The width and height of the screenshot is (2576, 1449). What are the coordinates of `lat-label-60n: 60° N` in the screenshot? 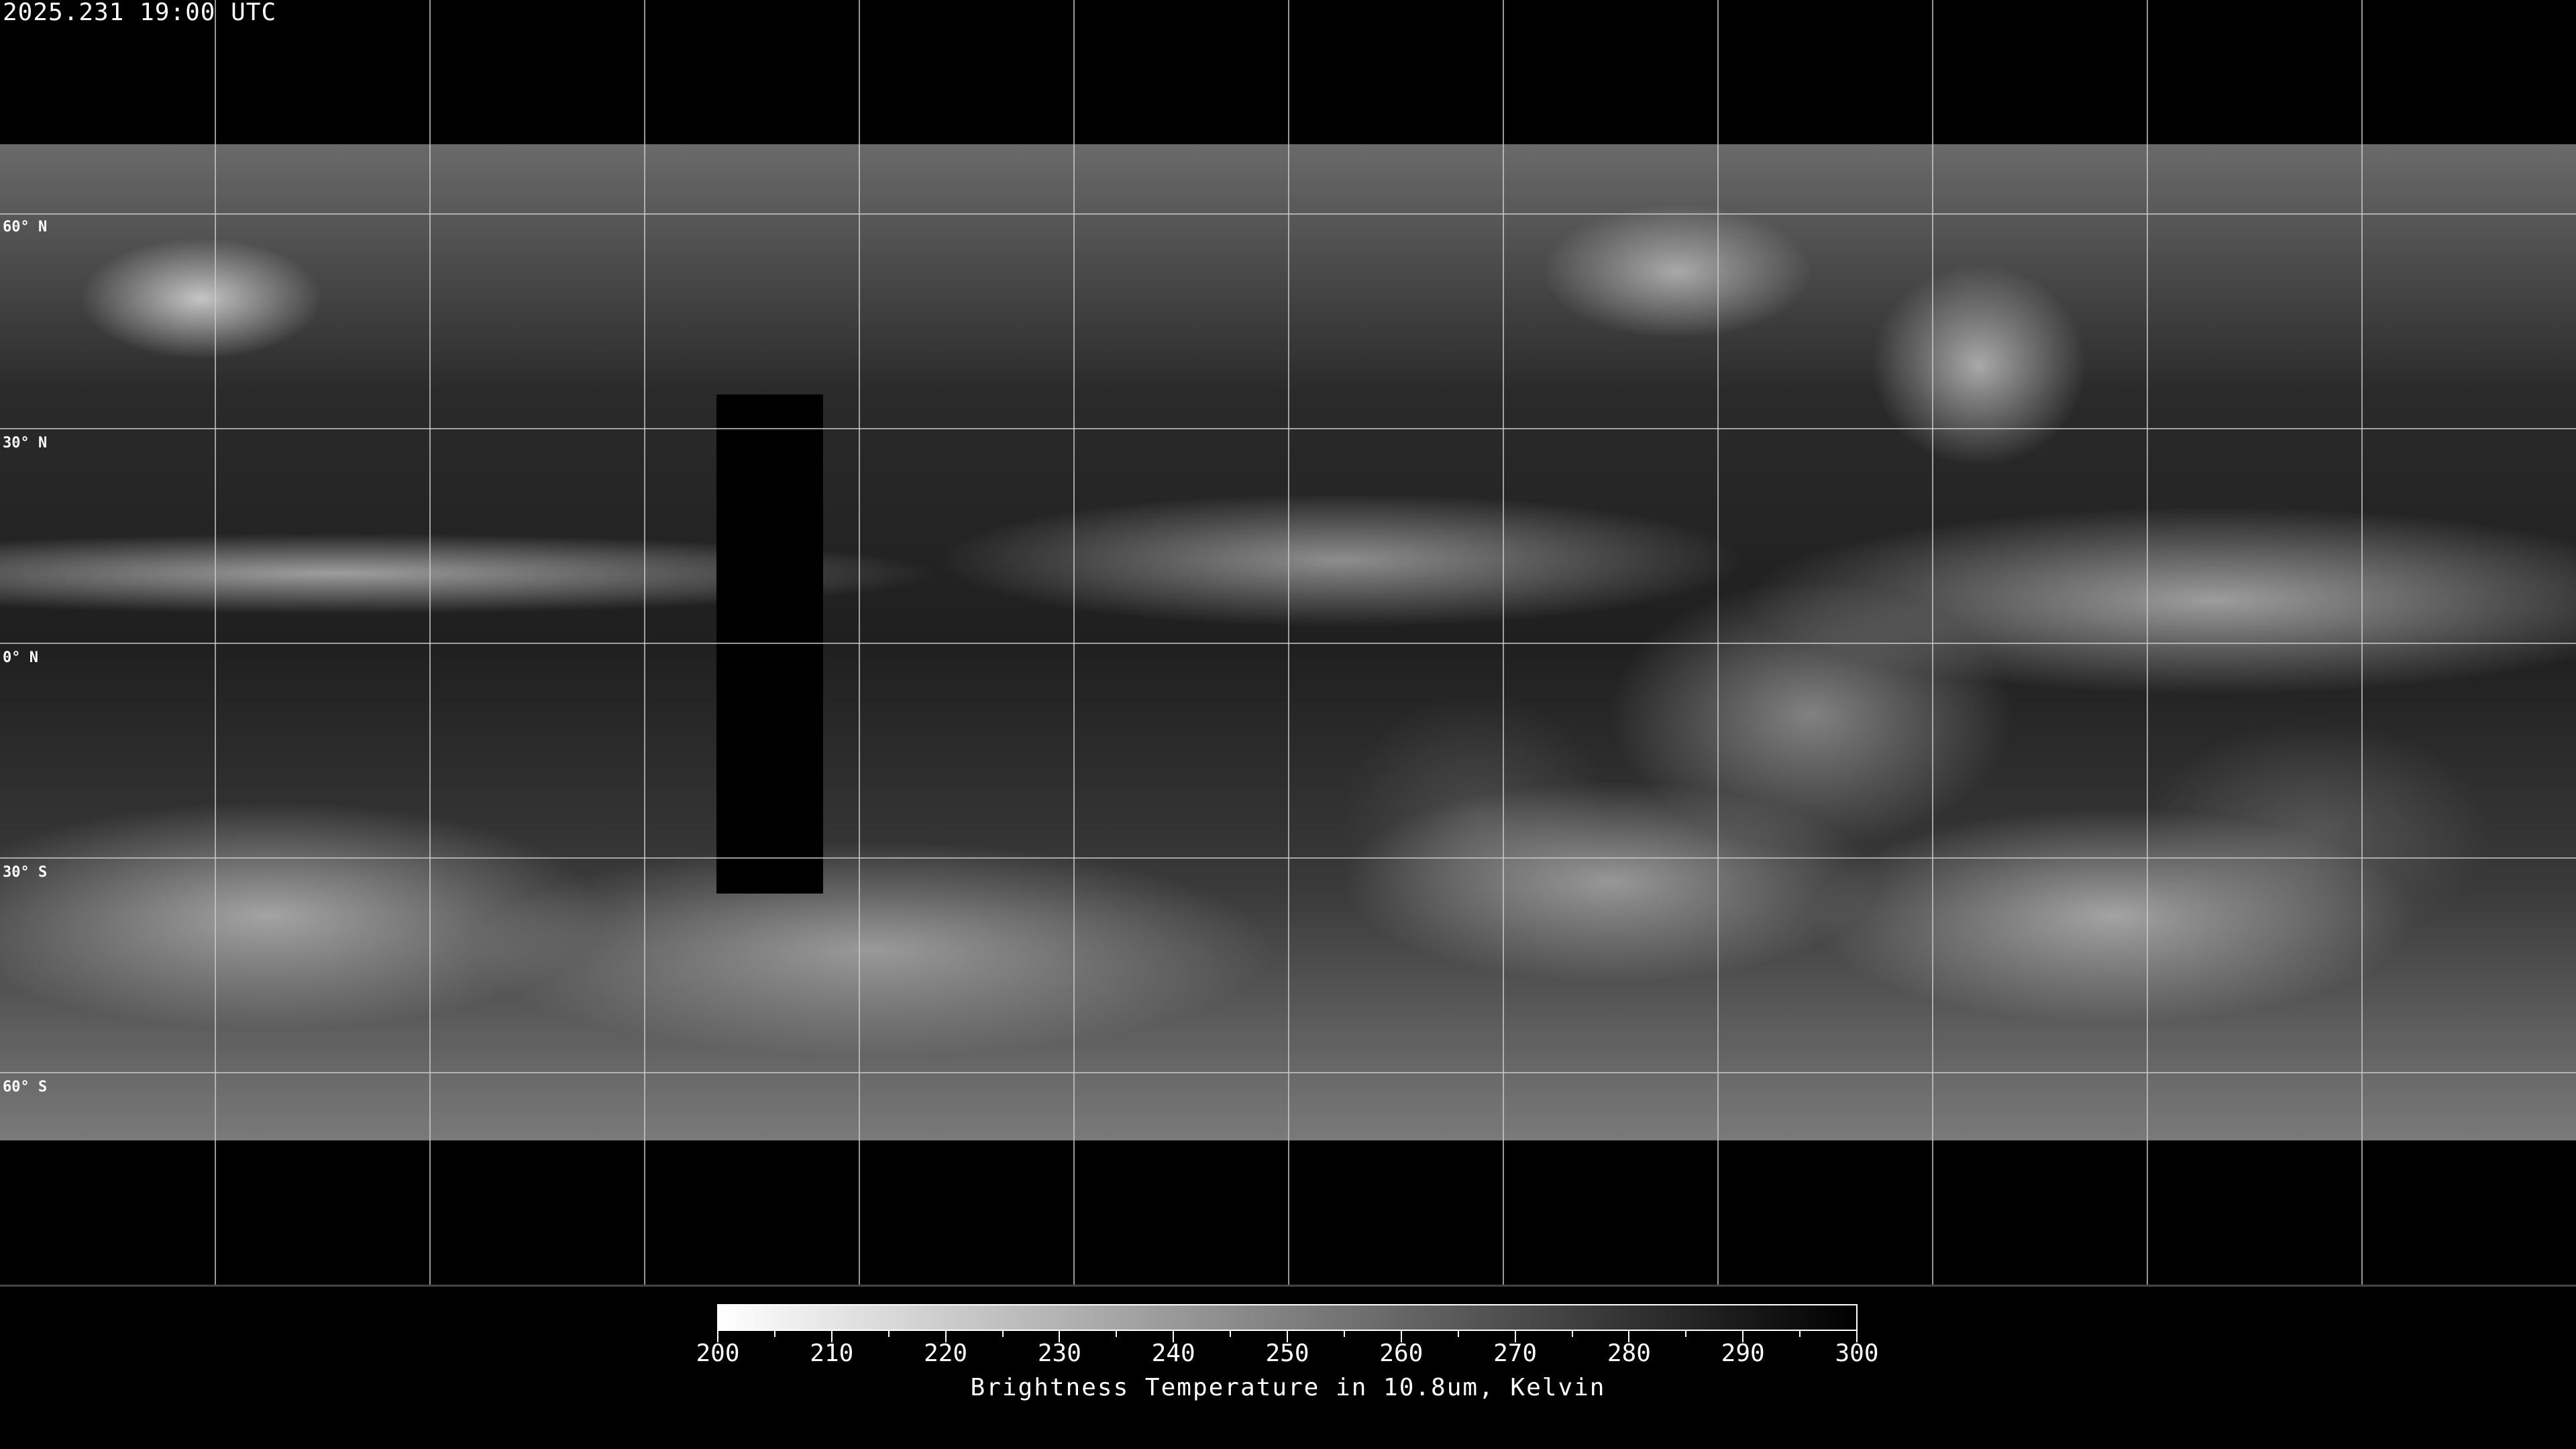 It's located at (25, 227).